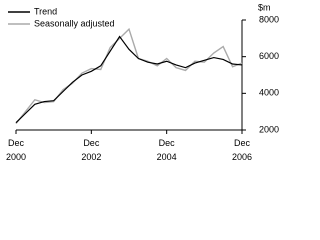  Describe the element at coordinates (264, 7) in the screenshot. I see `y-unit: $m` at that location.